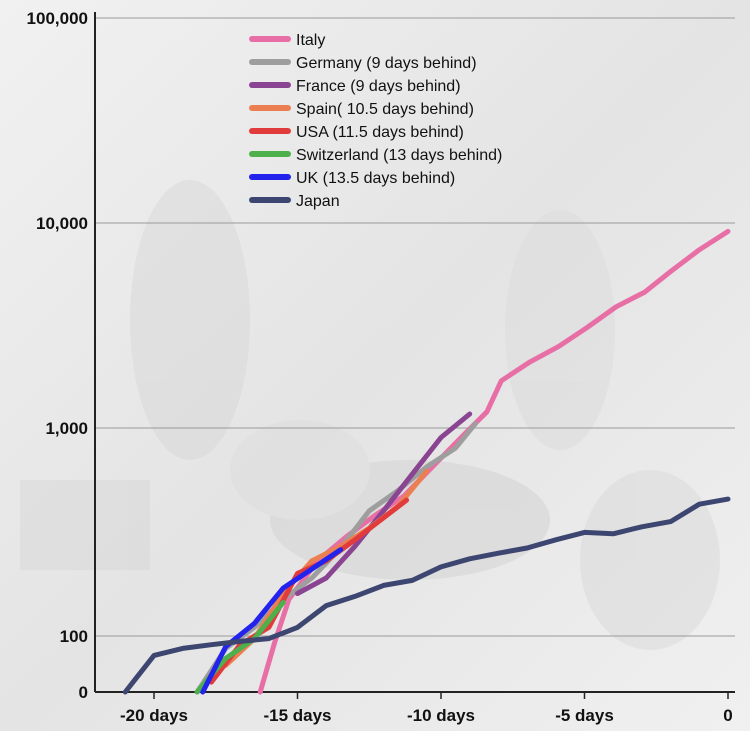  What do you see at coordinates (154, 715) in the screenshot?
I see `x-tick-label: -20 days` at bounding box center [154, 715].